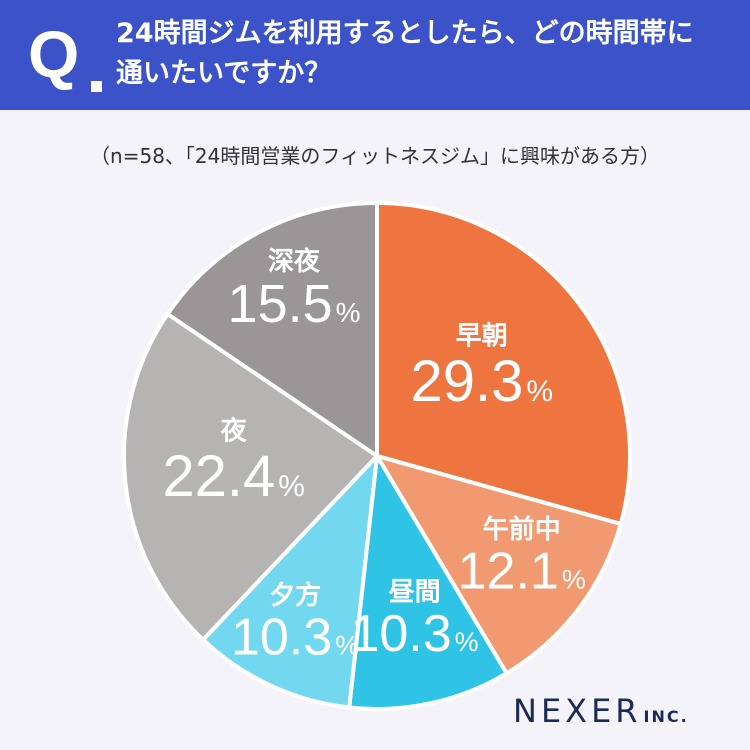 The width and height of the screenshot is (750, 750). Describe the element at coordinates (522, 571) in the screenshot. I see `slice-value: 12.1%` at that location.